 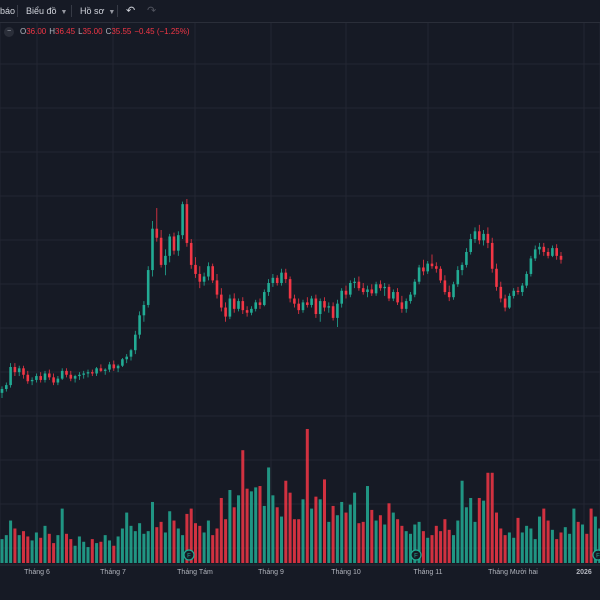 What do you see at coordinates (41, 11) in the screenshot?
I see `chart-menu-label: Biểu đồ` at bounding box center [41, 11].